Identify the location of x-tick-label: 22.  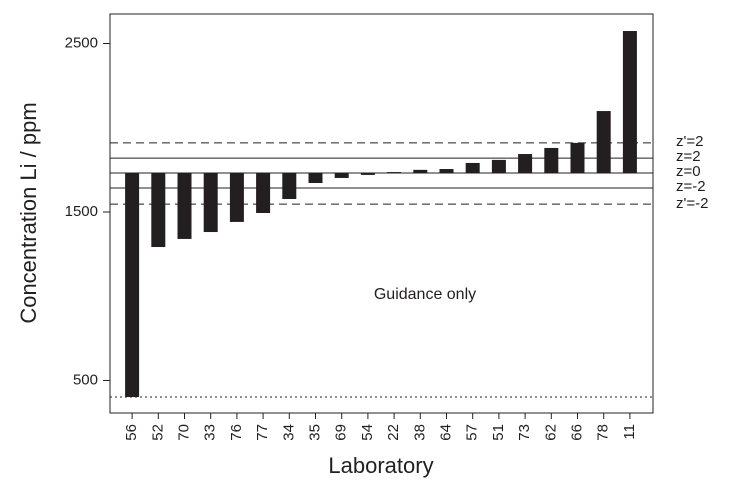
(393, 432).